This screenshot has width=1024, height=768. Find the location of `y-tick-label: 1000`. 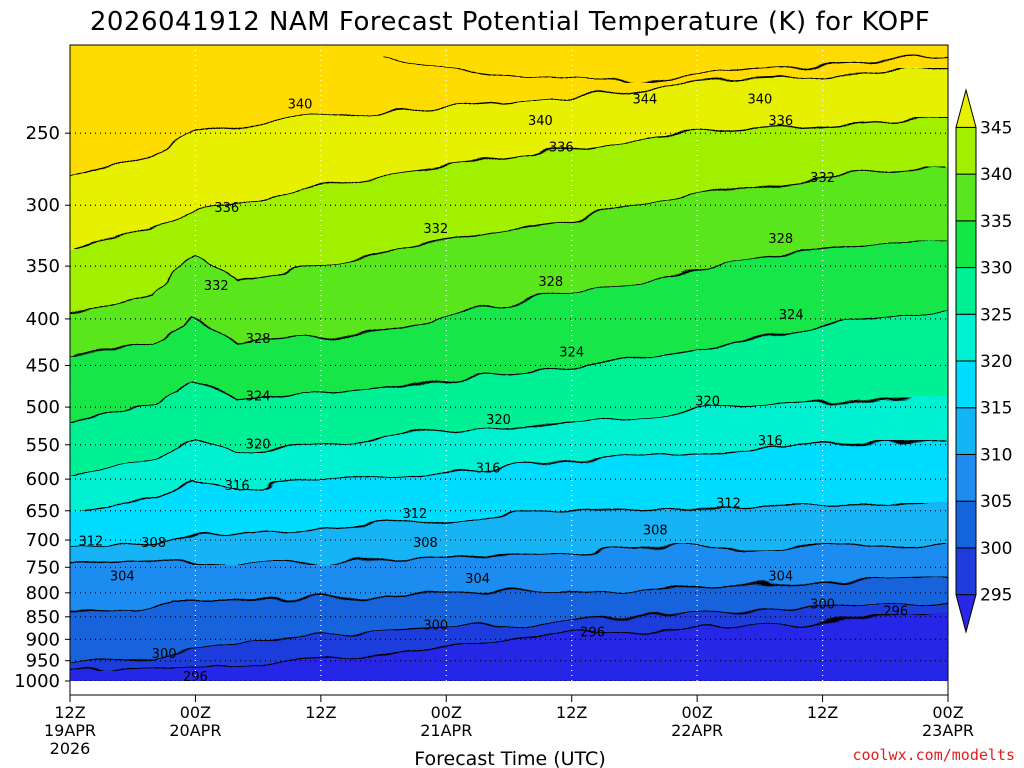

y-tick-label: 1000 is located at coordinates (37, 681).